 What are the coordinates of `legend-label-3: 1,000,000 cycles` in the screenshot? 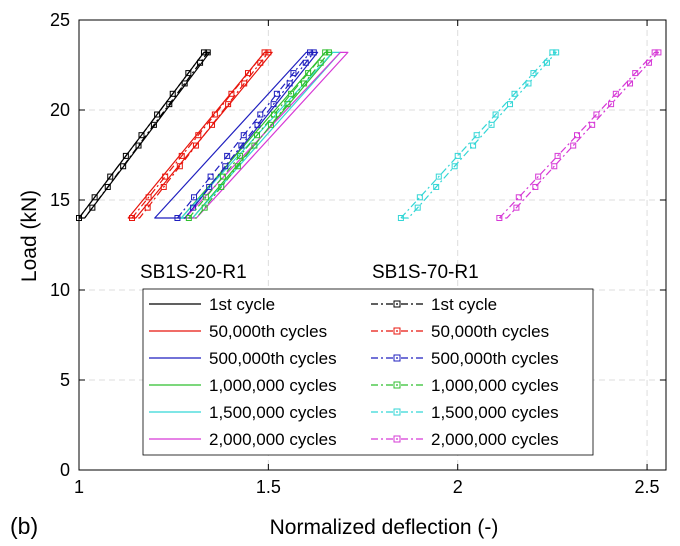 It's located at (273, 385).